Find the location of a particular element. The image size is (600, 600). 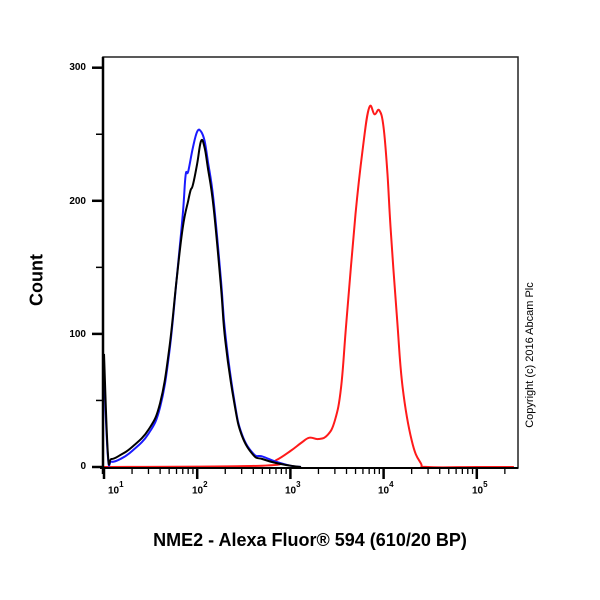

x-tick-label-10-3: 10³ is located at coordinates (293, 488).